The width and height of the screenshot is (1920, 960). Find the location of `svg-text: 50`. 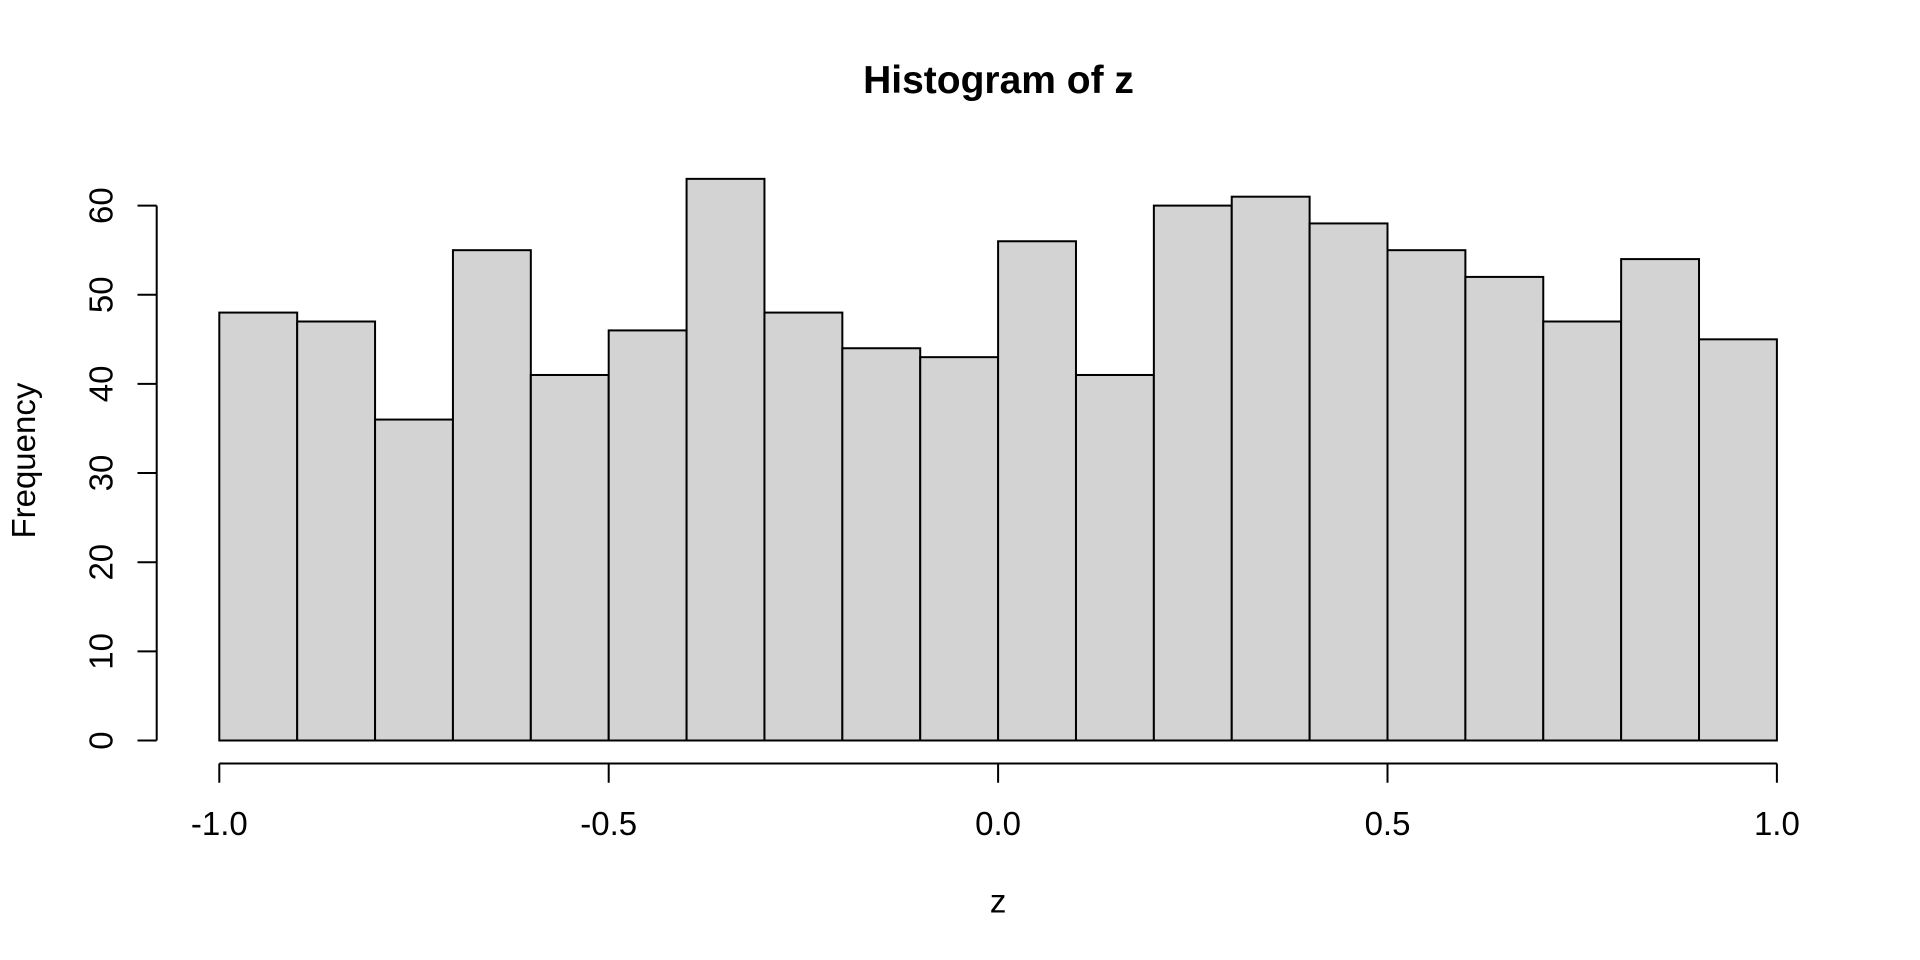

svg-text: 50 is located at coordinates (101, 294).